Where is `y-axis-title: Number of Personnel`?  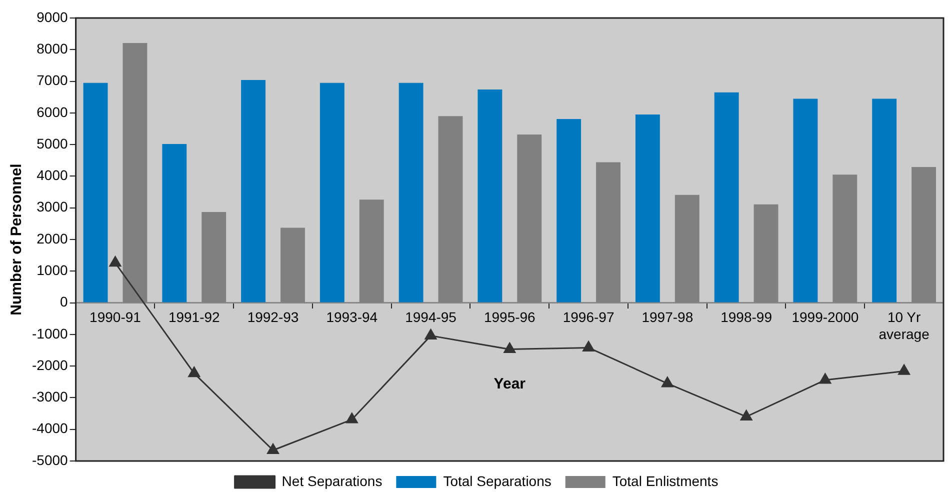 y-axis-title: Number of Personnel is located at coordinates (17, 240).